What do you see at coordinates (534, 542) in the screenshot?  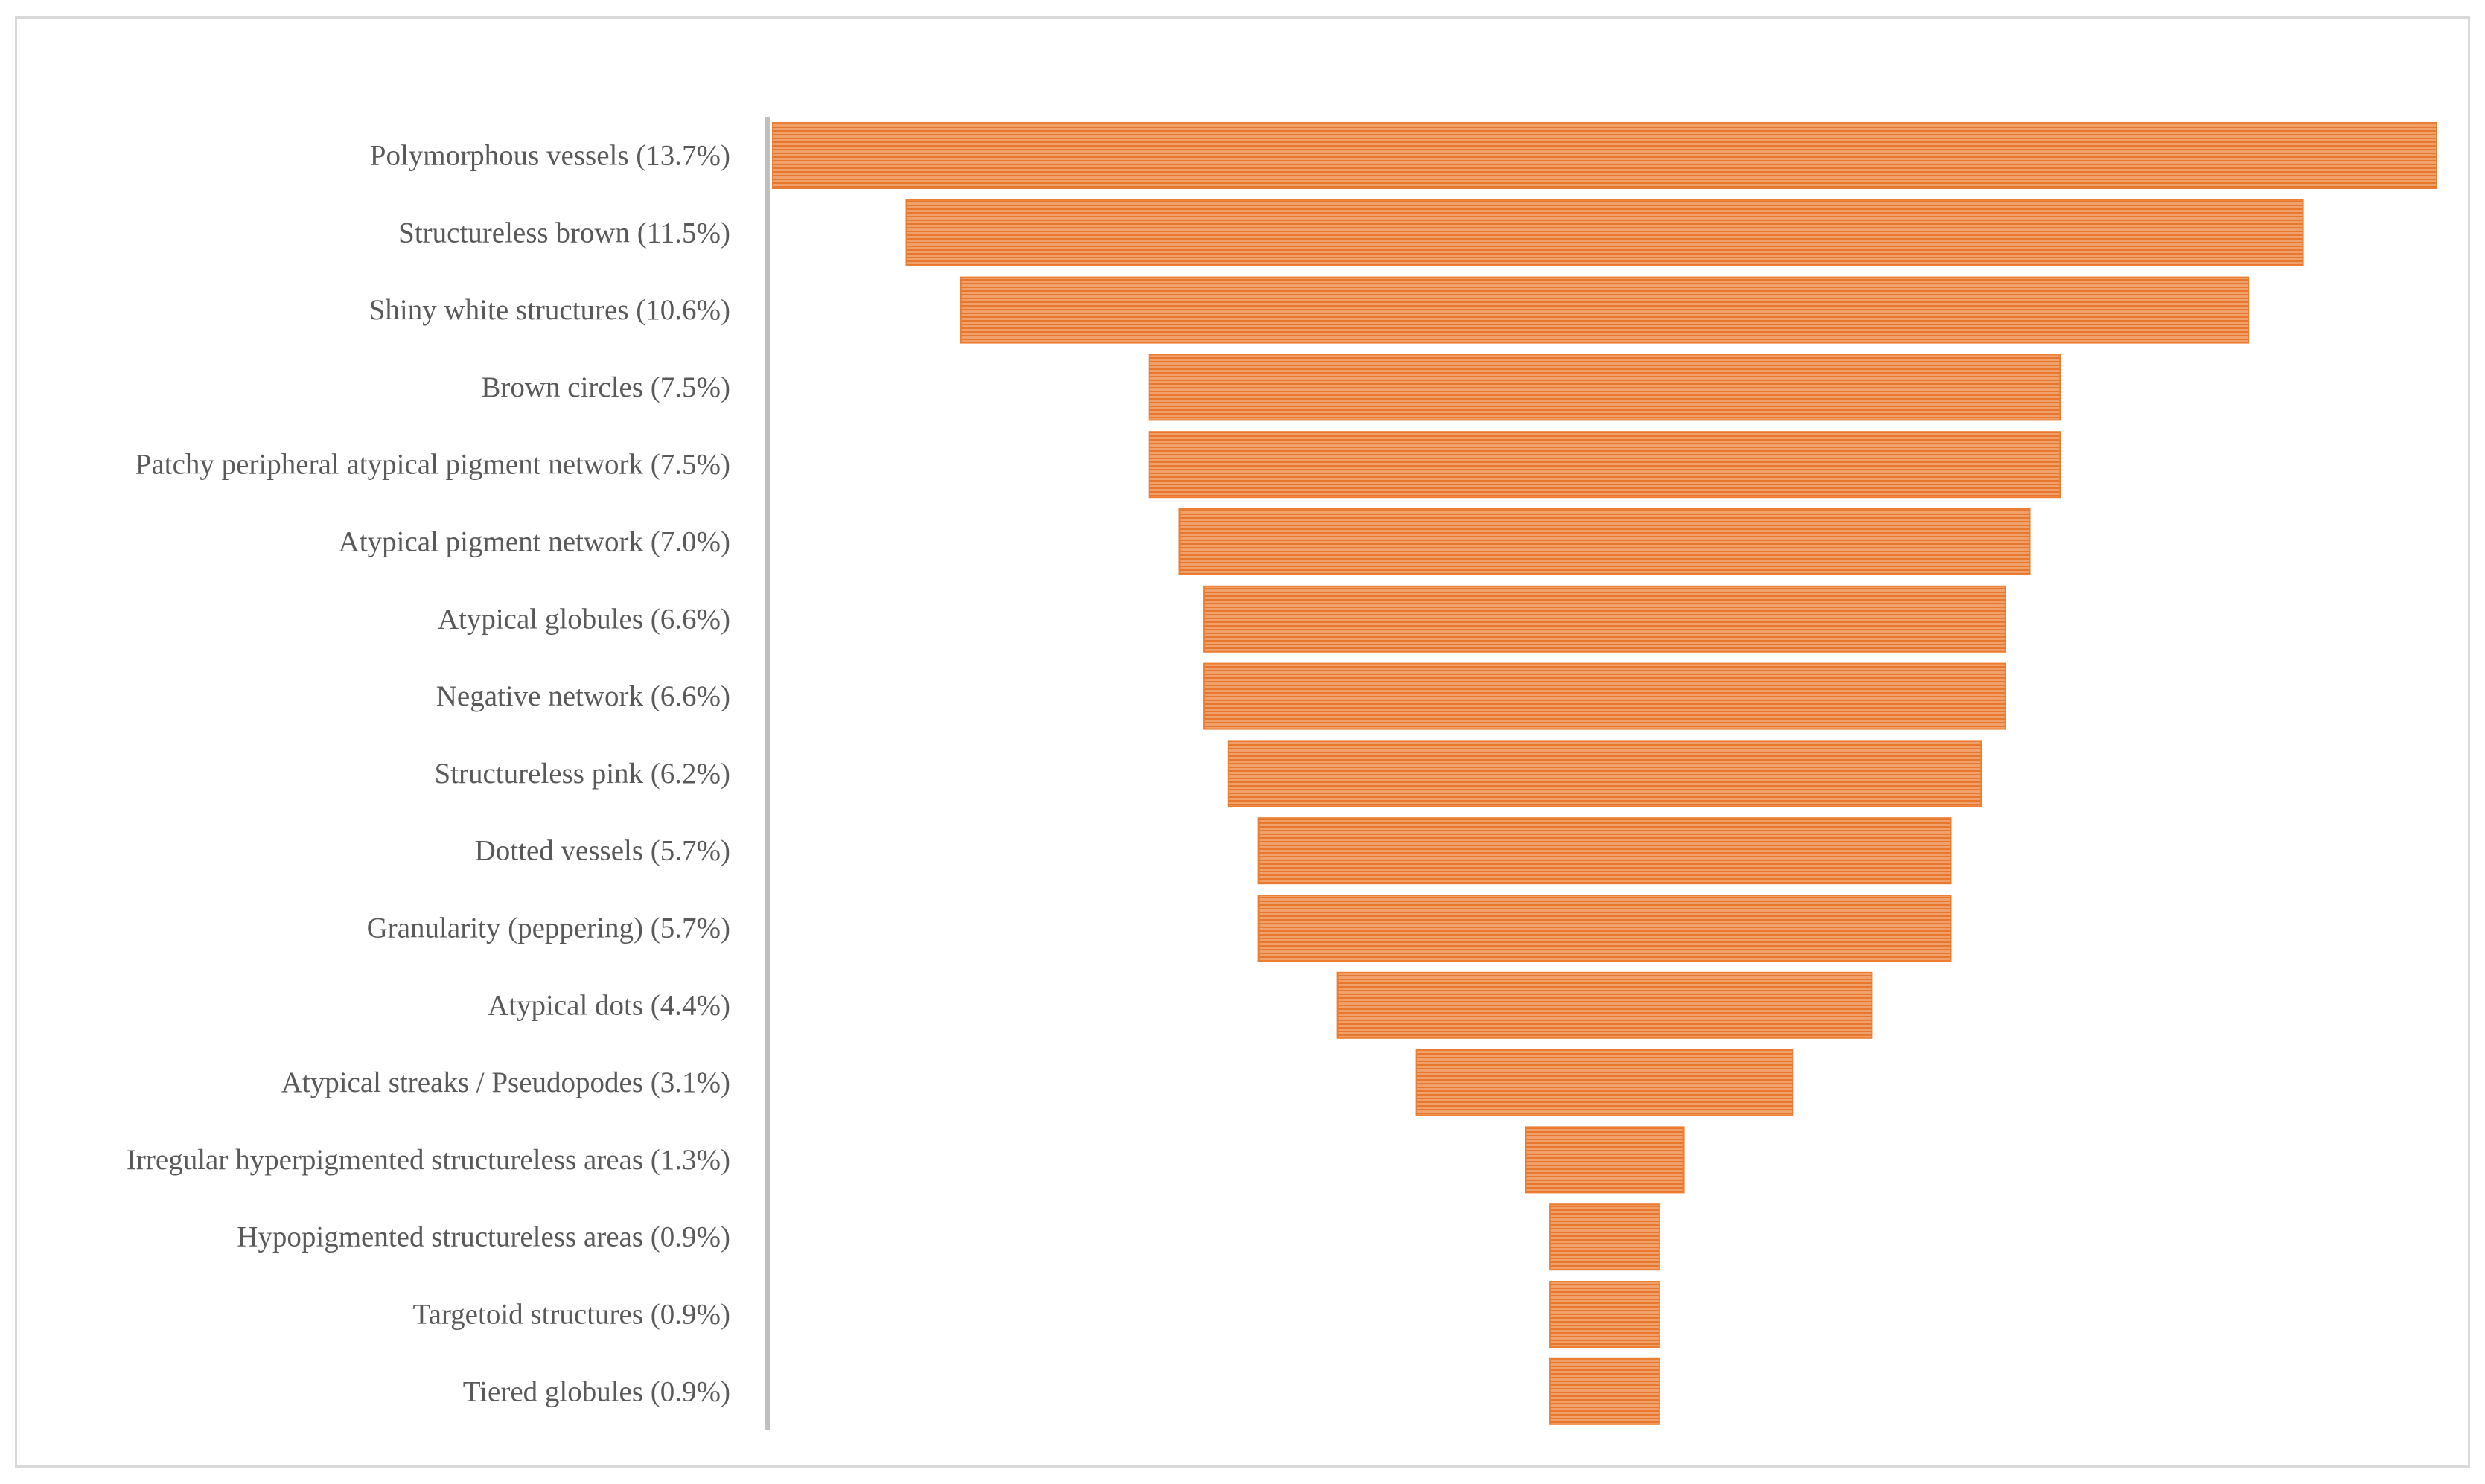 I see `category-label-6: Atypical pigment network (7.0%)` at bounding box center [534, 542].